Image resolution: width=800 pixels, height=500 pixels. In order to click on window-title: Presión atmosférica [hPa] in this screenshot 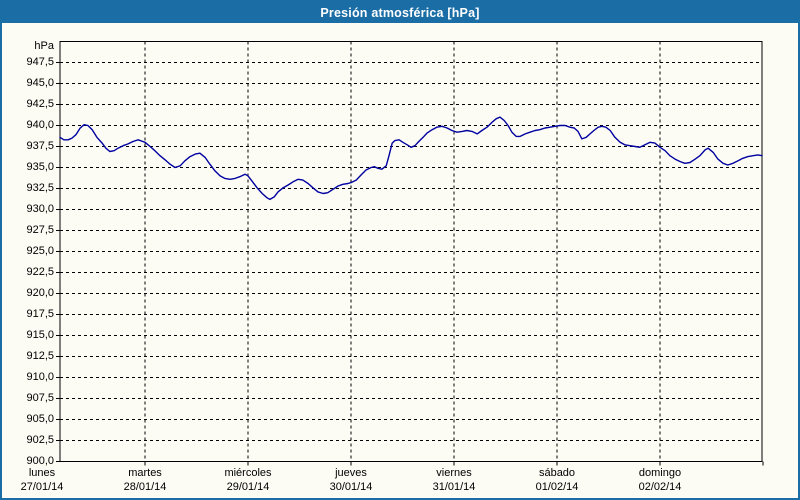, I will do `click(400, 12)`.